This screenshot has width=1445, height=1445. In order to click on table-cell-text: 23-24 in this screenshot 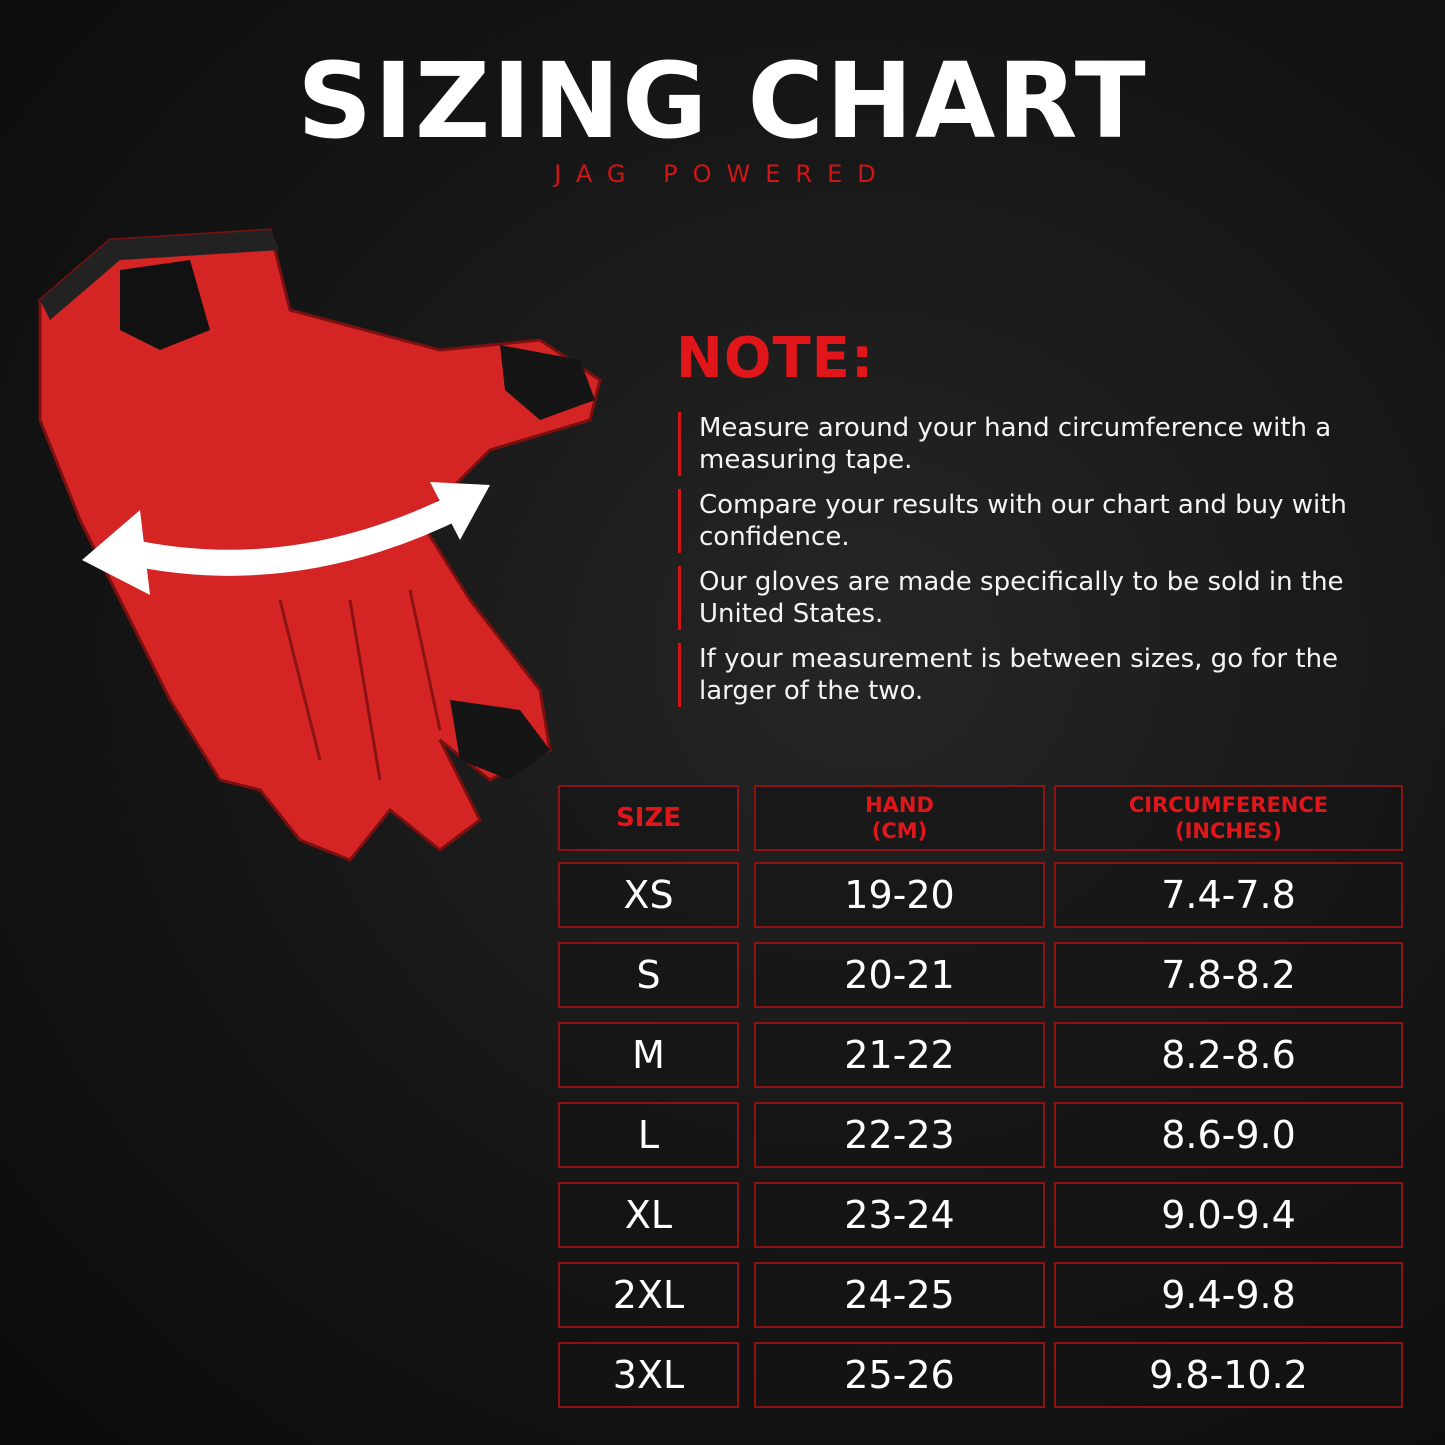, I will do `click(899, 1215)`.